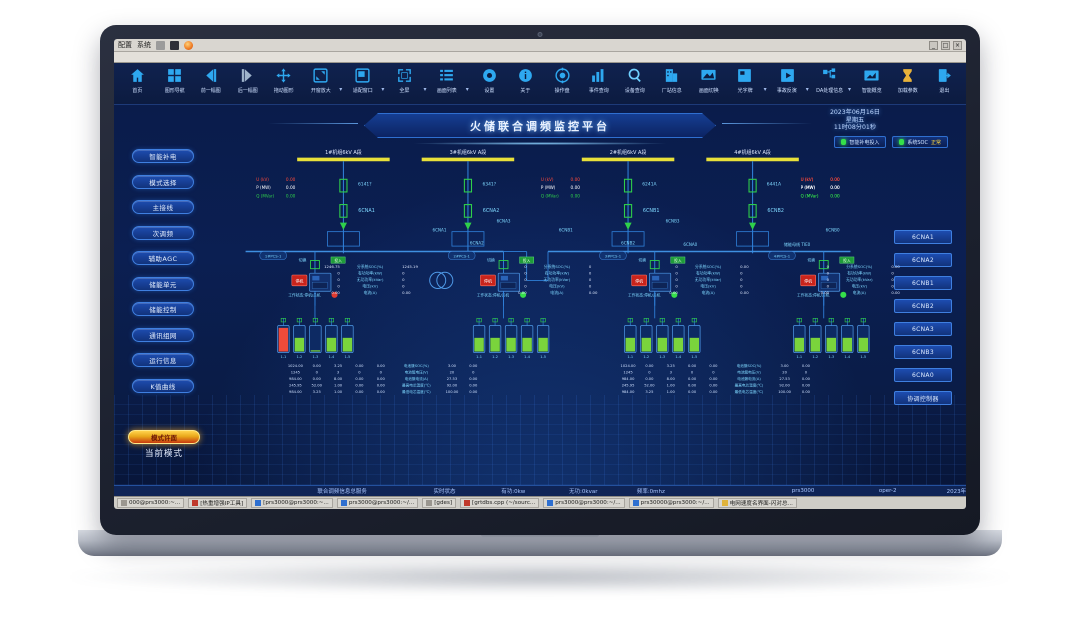 The image size is (1080, 630). Describe the element at coordinates (175, 79) in the screenshot. I see `toolbar-button-grid: 图形导航` at that location.